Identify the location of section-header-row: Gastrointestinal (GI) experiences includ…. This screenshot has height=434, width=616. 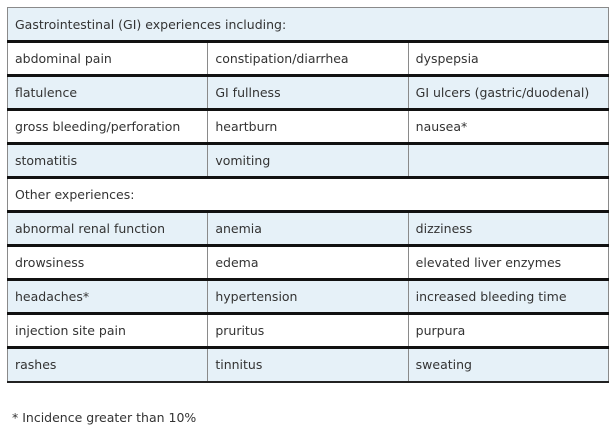
(308, 24).